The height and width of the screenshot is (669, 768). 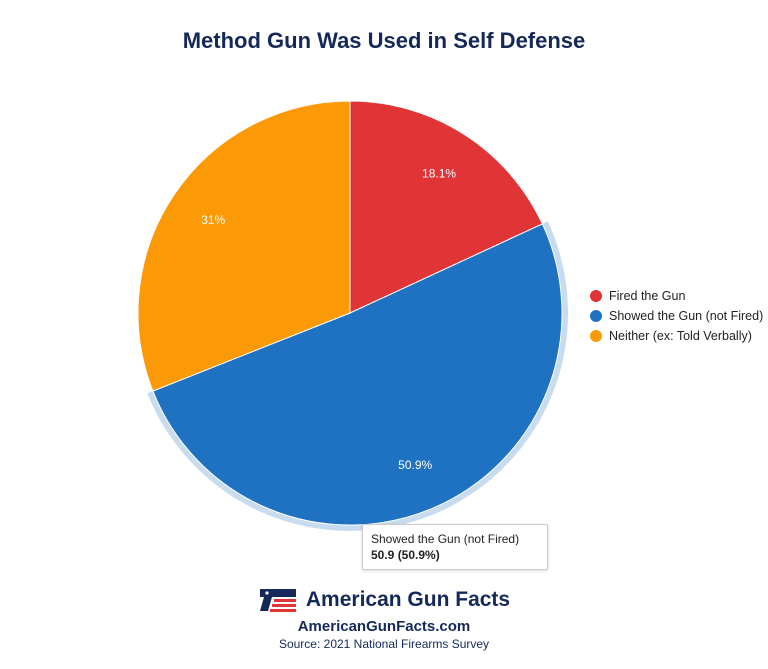 What do you see at coordinates (384, 644) in the screenshot?
I see `source-note: Source: 2021 National Firearms Survey` at bounding box center [384, 644].